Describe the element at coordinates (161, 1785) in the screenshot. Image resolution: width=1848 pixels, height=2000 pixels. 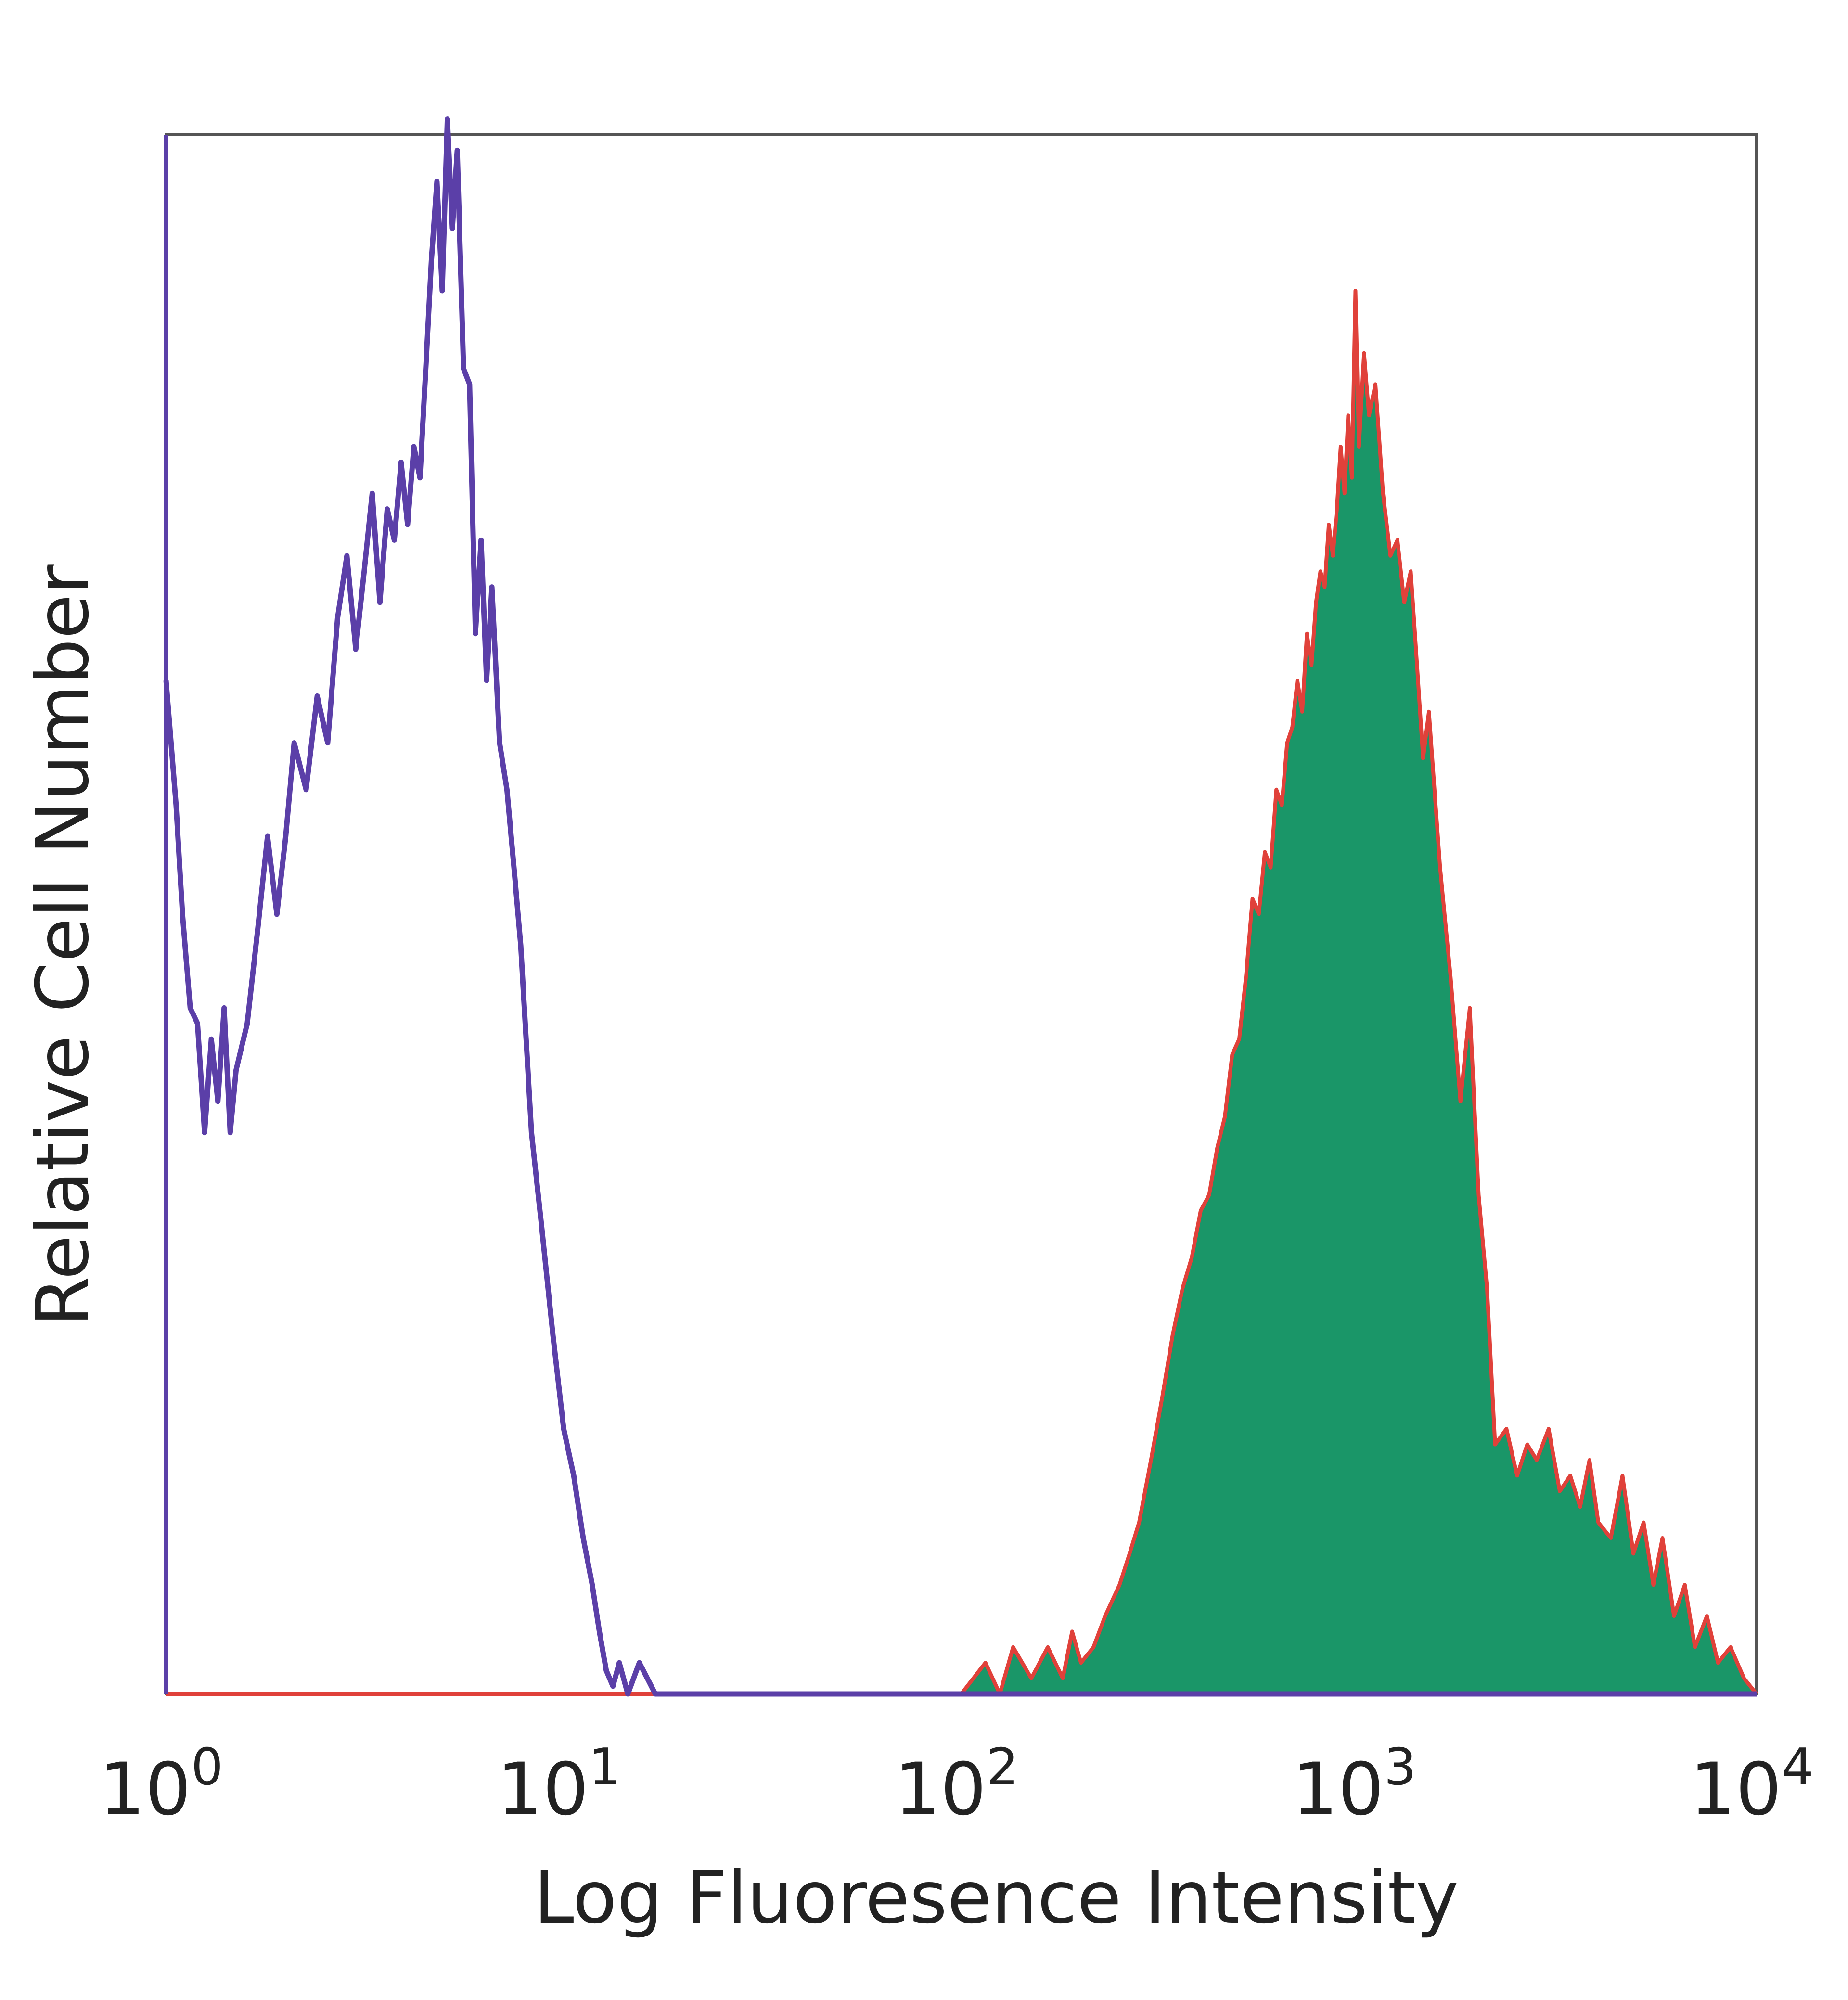
I see `x-tick-label: 10⁰` at that location.